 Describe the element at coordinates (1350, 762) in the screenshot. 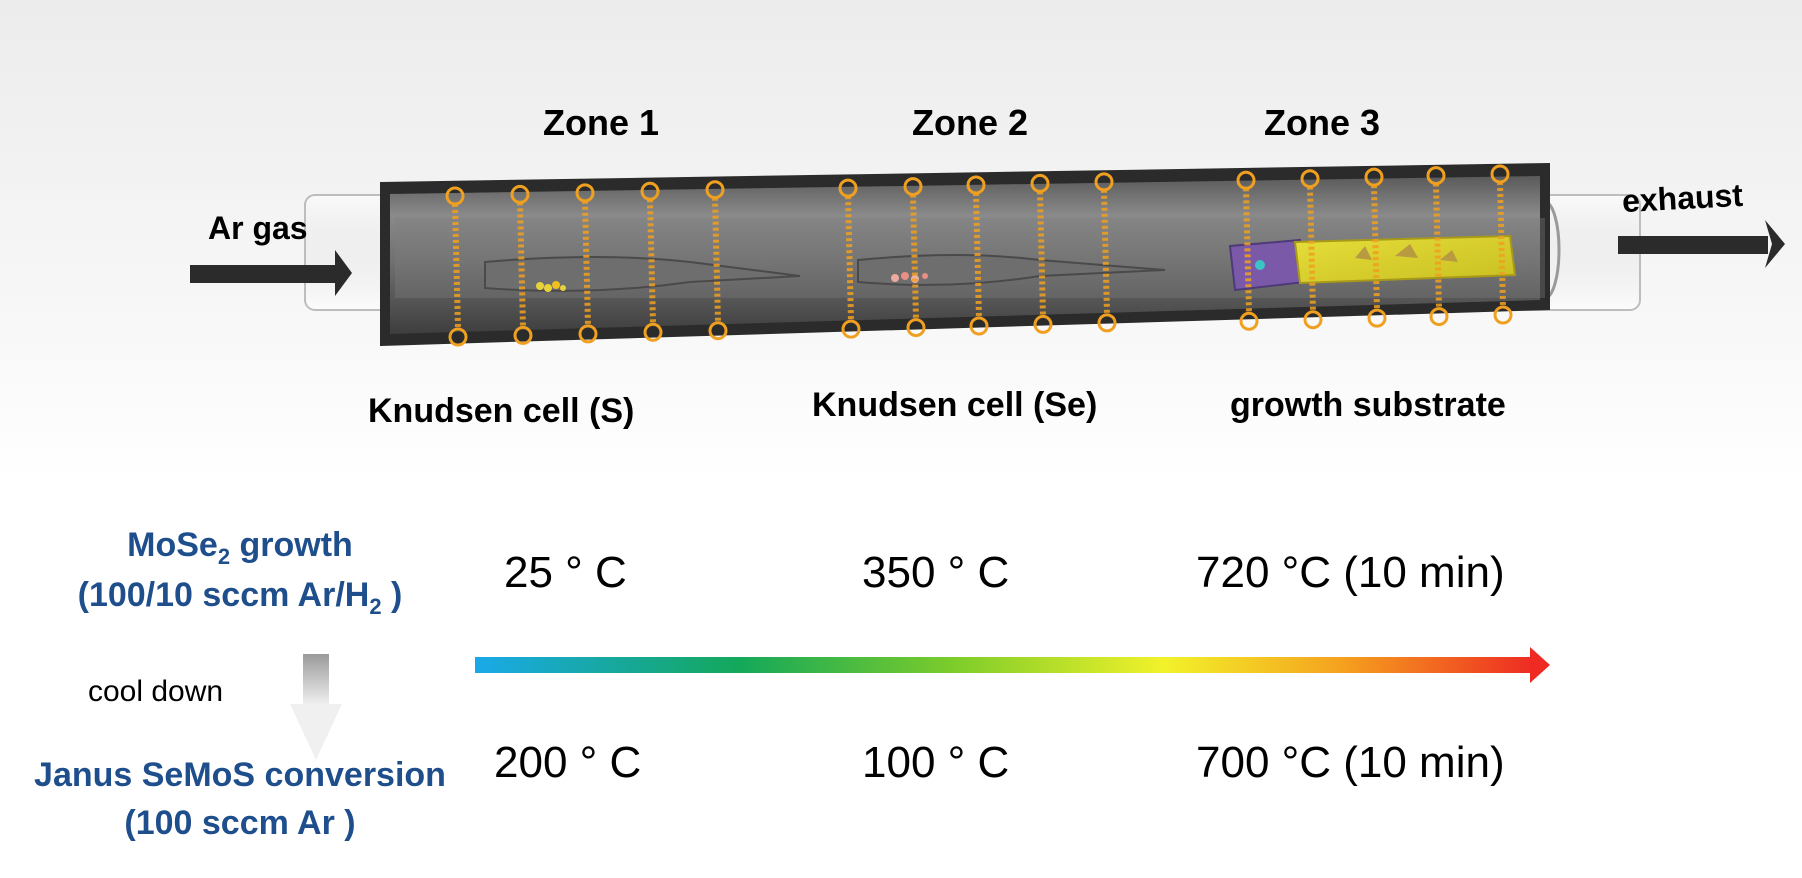

I see `conversion-zone-3-temp: 700 °C (10 min)` at that location.